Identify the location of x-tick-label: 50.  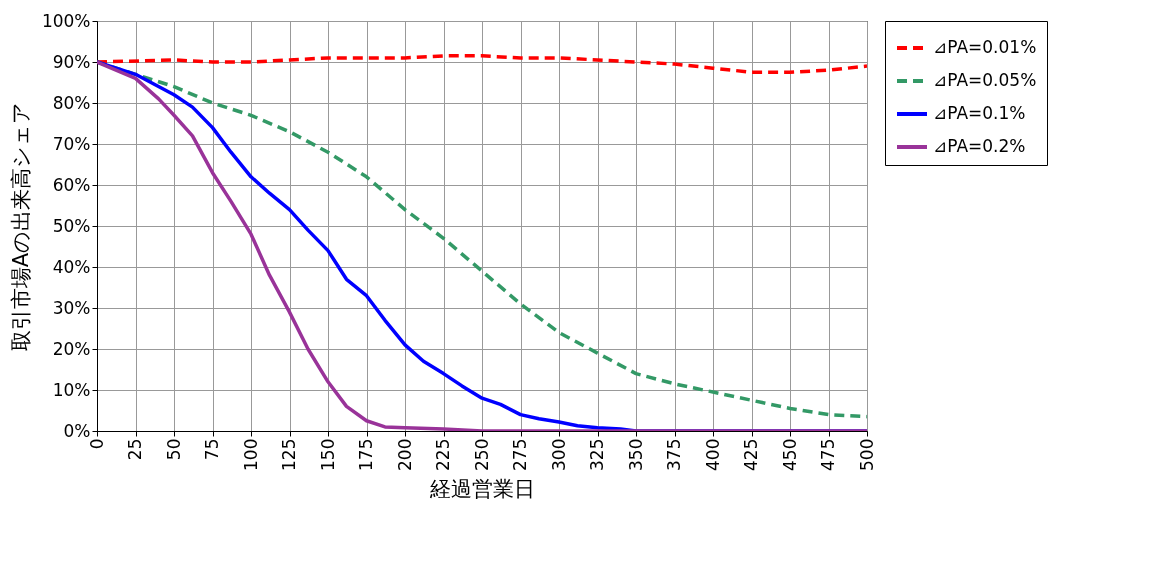
(173, 449).